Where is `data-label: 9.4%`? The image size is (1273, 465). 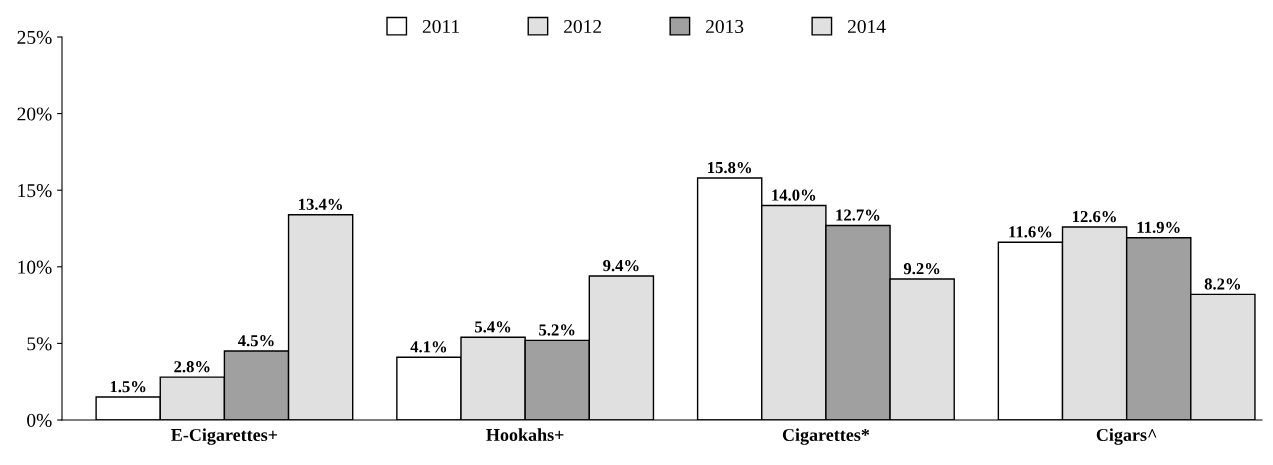
data-label: 9.4% is located at coordinates (621, 265).